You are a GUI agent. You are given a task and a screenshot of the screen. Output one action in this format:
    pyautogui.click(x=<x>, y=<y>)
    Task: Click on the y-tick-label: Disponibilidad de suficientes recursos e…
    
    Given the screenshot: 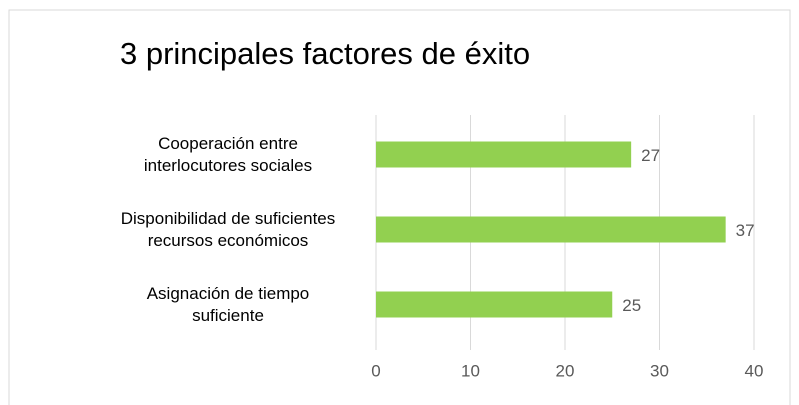 What is the action you would take?
    pyautogui.click(x=228, y=229)
    